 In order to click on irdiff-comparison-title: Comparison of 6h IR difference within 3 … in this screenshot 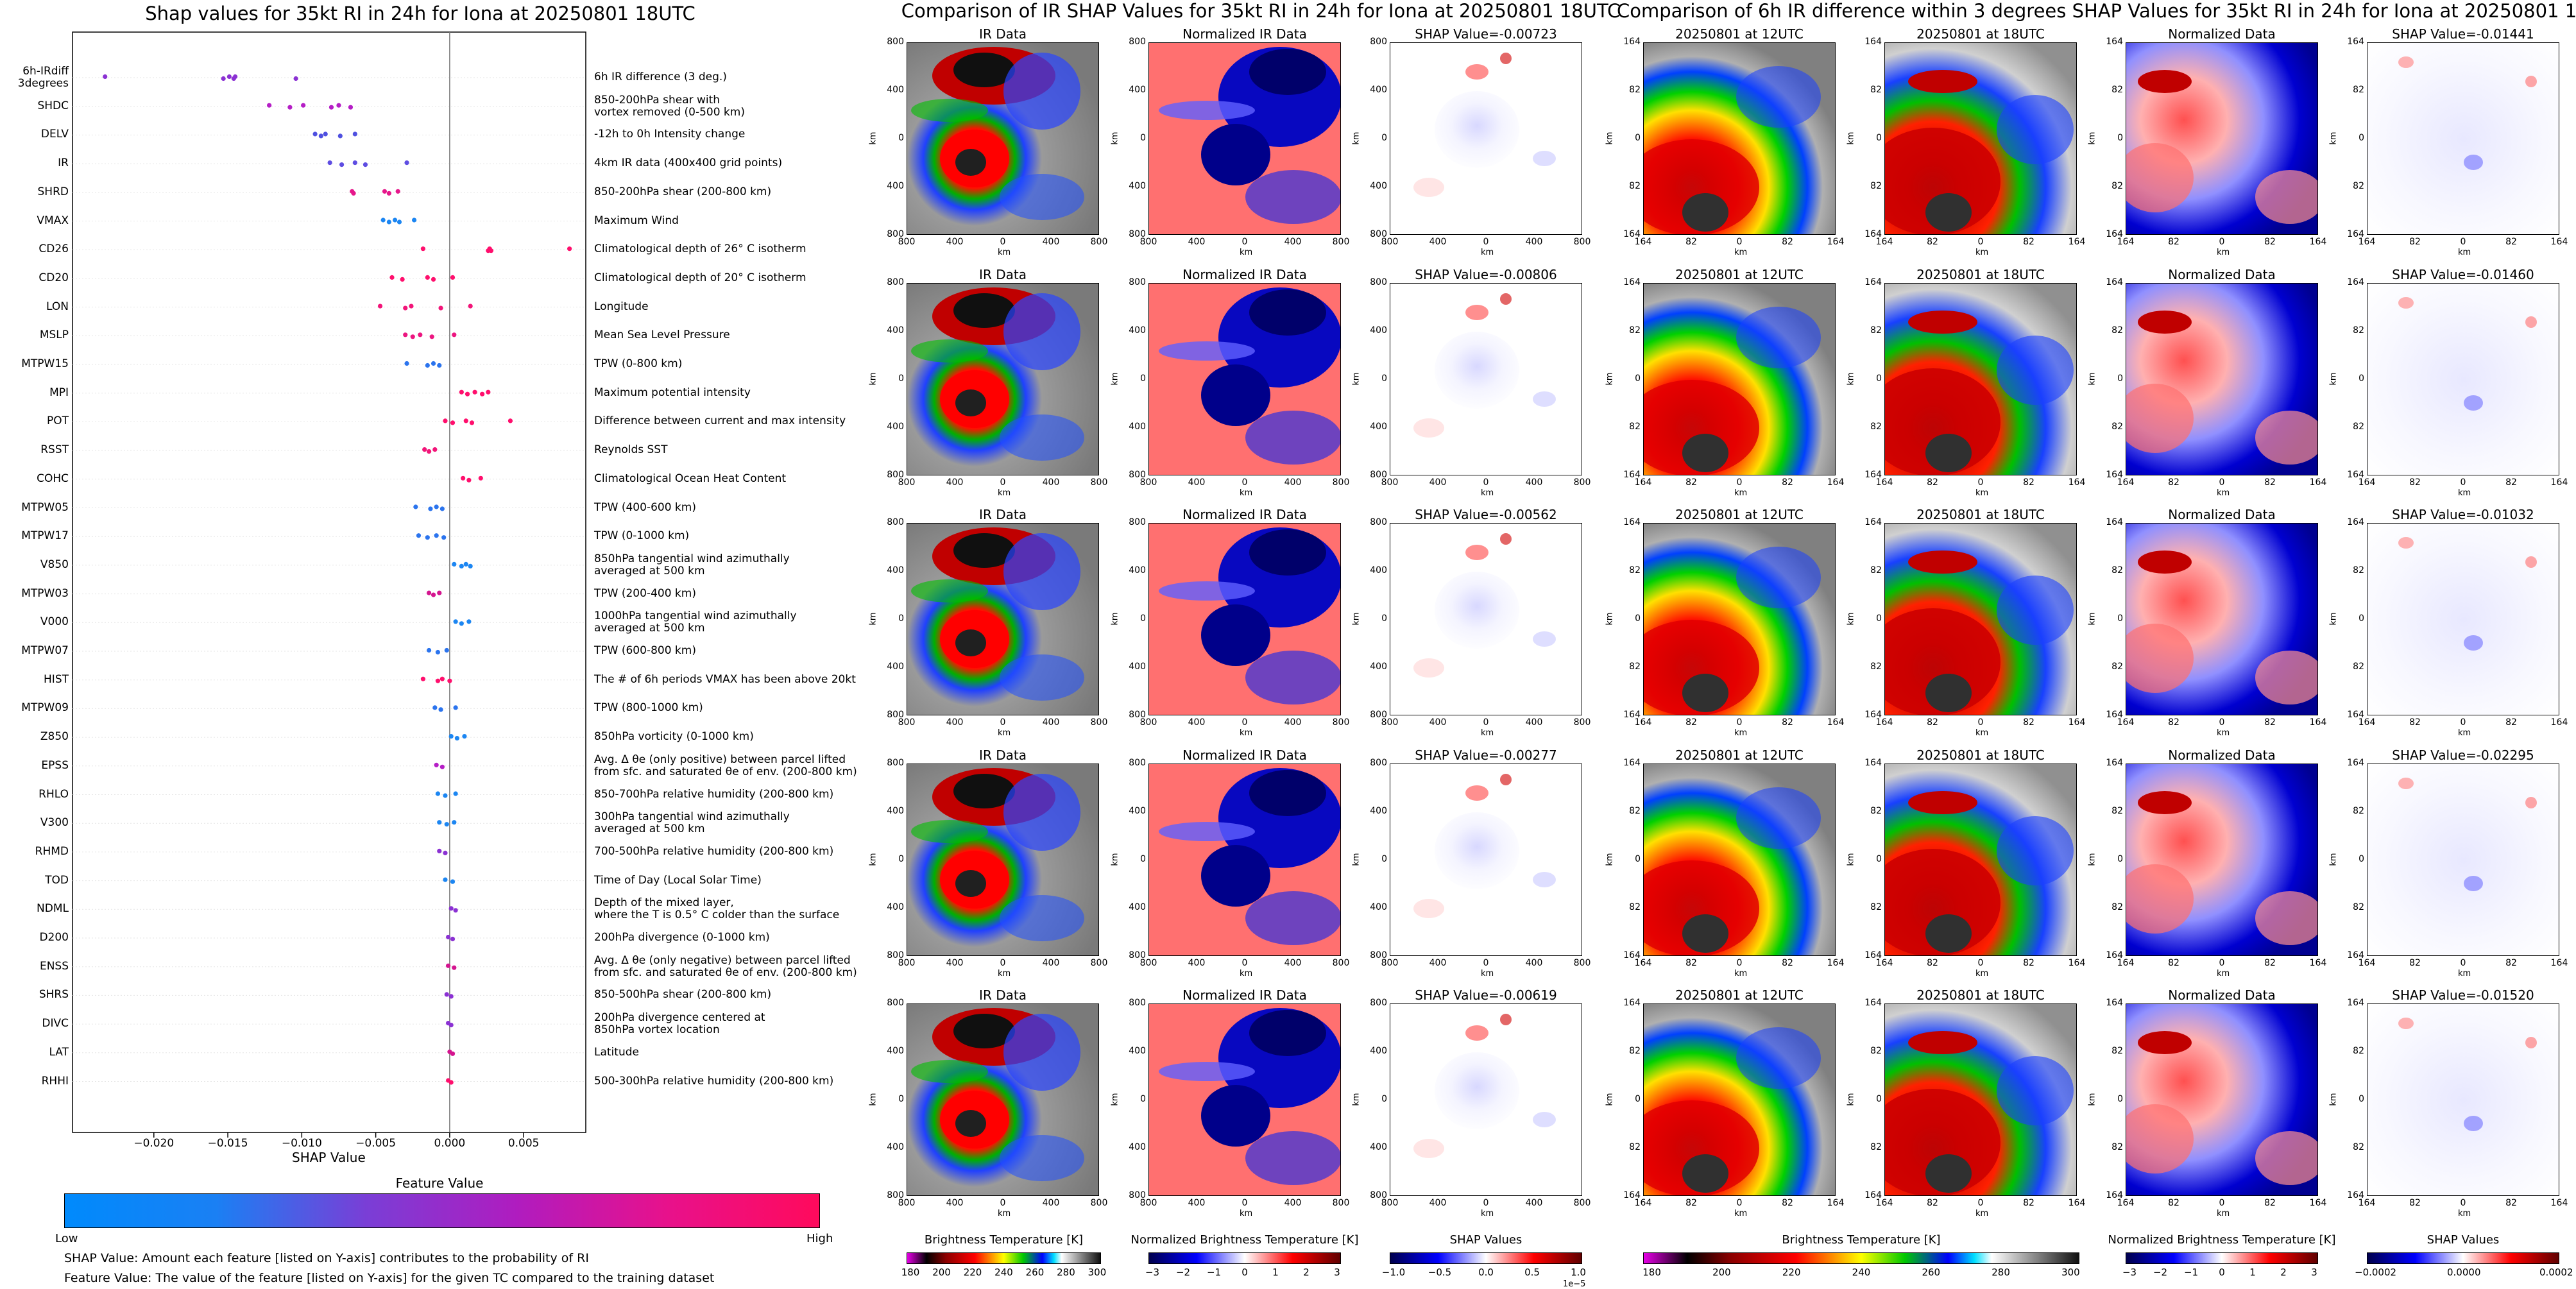, I will do `click(2096, 11)`.